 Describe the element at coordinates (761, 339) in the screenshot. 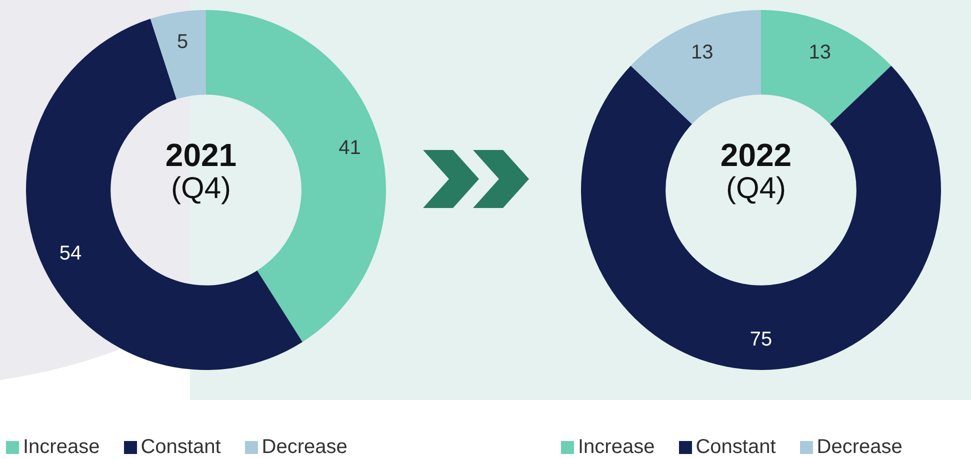

I see `data-label: 75` at that location.